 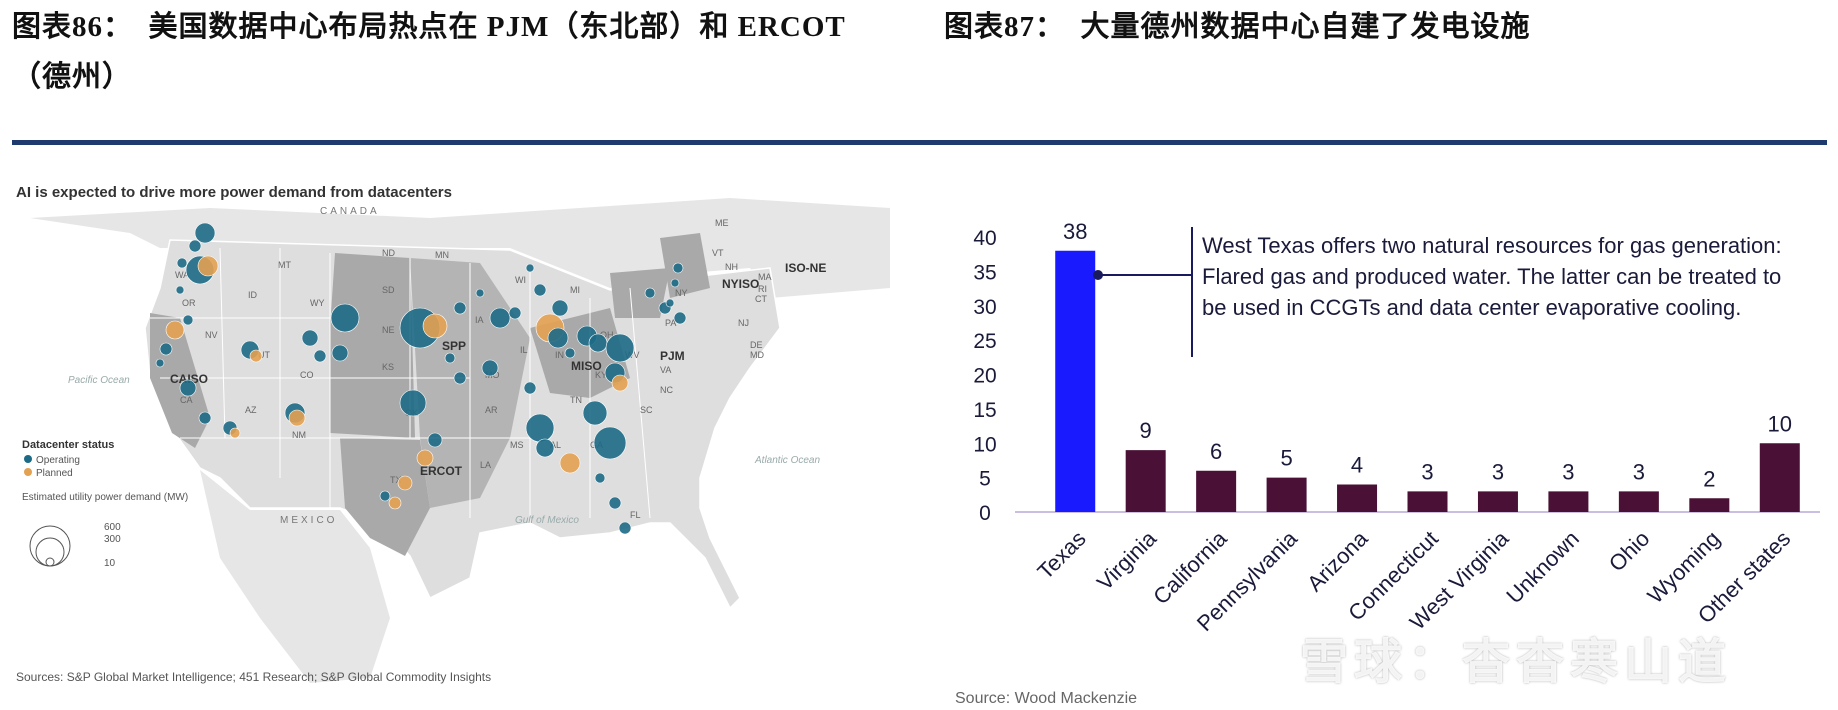 What do you see at coordinates (186, 400) in the screenshot?
I see `state-label-ca: CA` at bounding box center [186, 400].